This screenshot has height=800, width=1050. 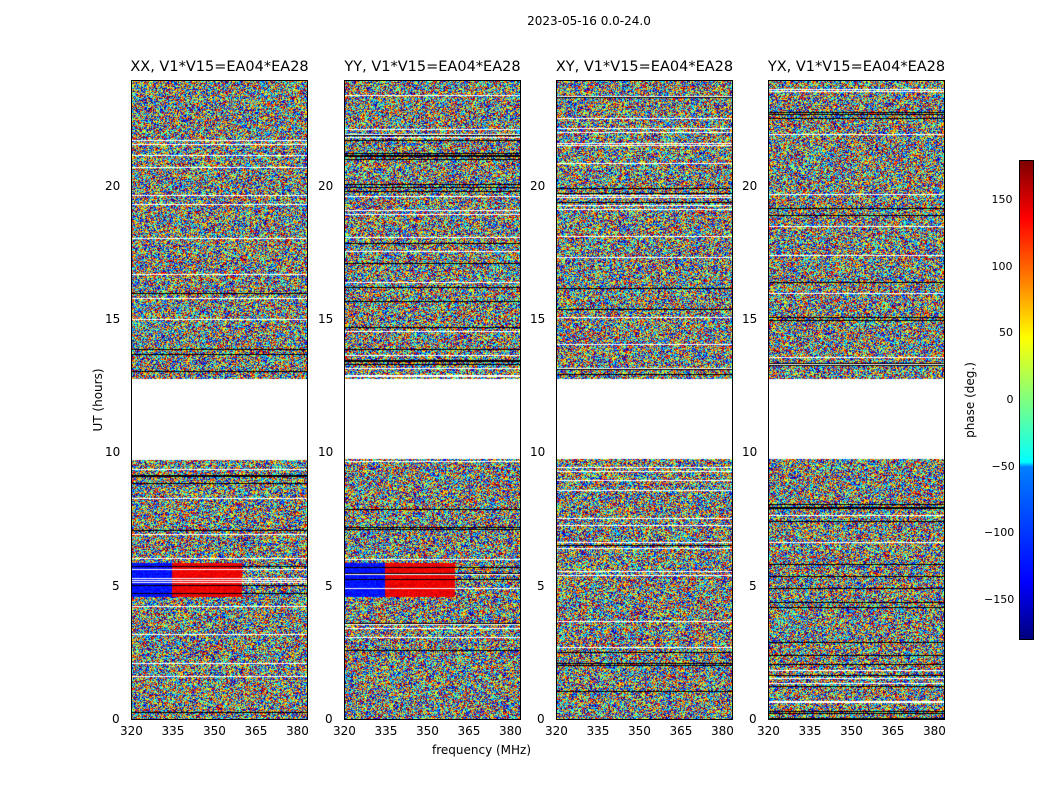 I want to click on panel-title: YY, V1*V15=EA04*EA28, so click(x=432, y=67).